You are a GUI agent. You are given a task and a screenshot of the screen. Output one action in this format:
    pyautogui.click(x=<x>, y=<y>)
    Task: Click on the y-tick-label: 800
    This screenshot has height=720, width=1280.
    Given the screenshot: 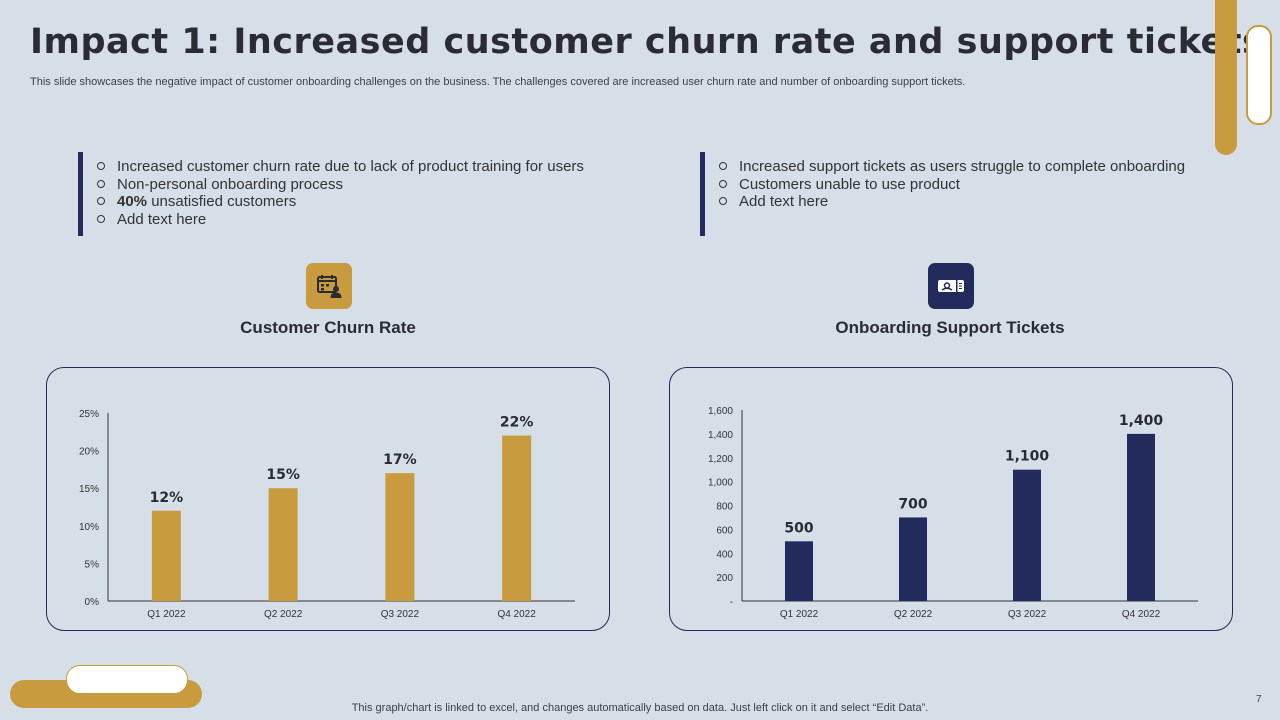 What is the action you would take?
    pyautogui.click(x=724, y=507)
    